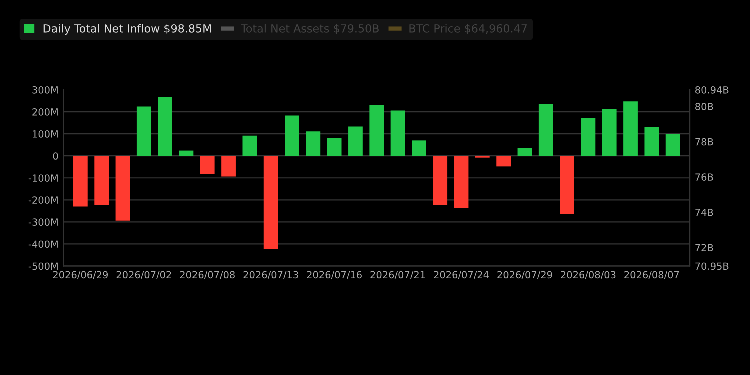 This screenshot has width=750, height=375. What do you see at coordinates (461, 275) in the screenshot?
I see `x-tick-label: 2026/07/24` at bounding box center [461, 275].